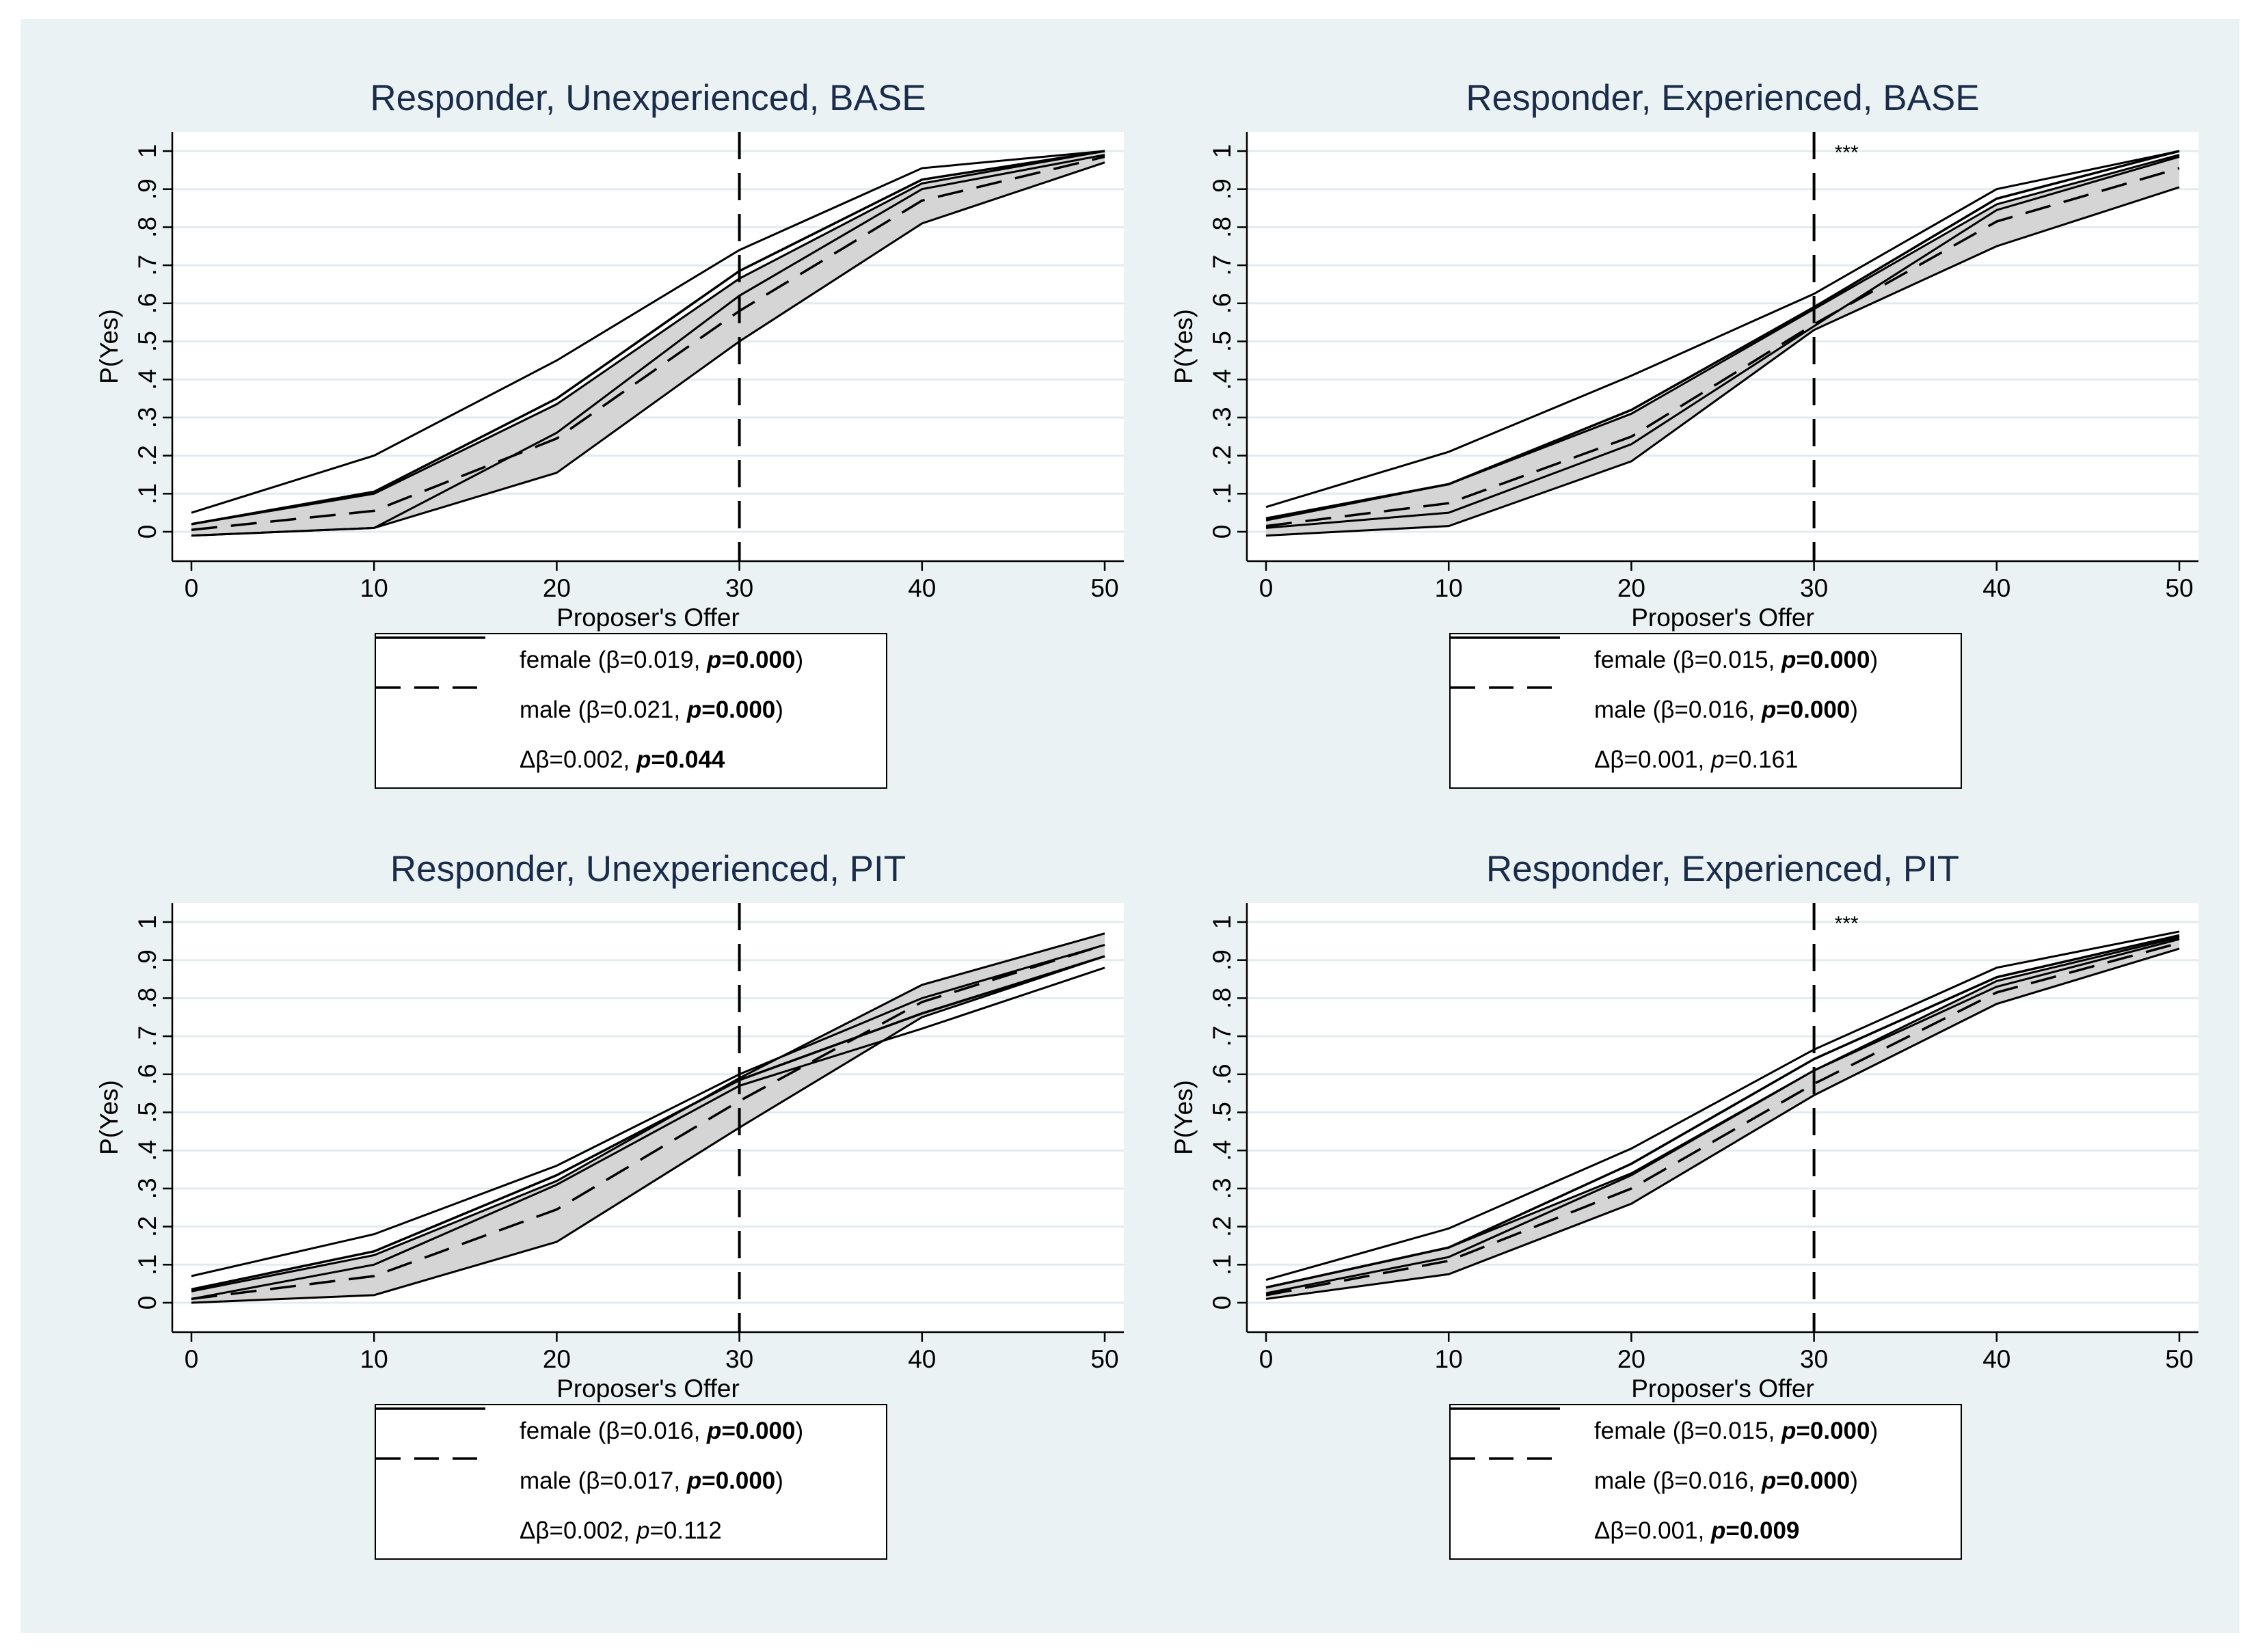 The height and width of the screenshot is (1652, 2260). I want to click on series-line-female, so click(648, 1123).